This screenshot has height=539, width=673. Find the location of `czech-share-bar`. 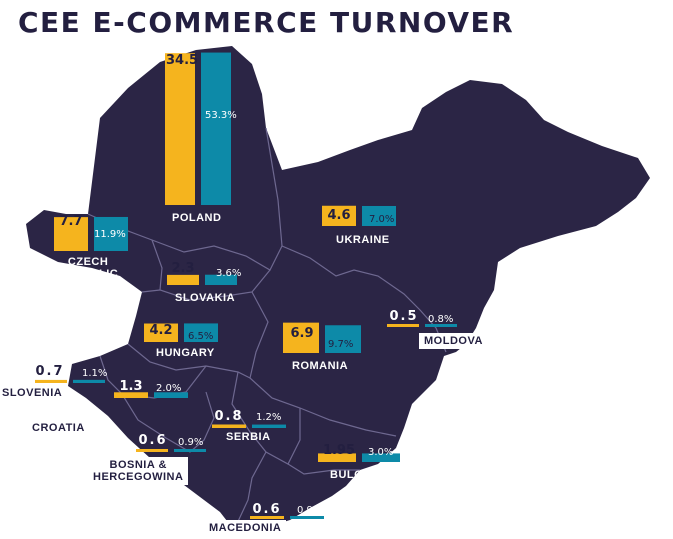

czech-share-bar is located at coordinates (111, 233).